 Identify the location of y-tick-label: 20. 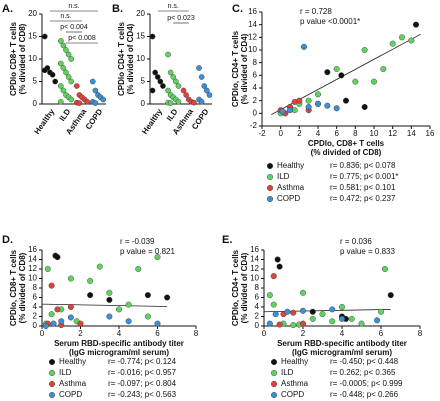
(140, 13).